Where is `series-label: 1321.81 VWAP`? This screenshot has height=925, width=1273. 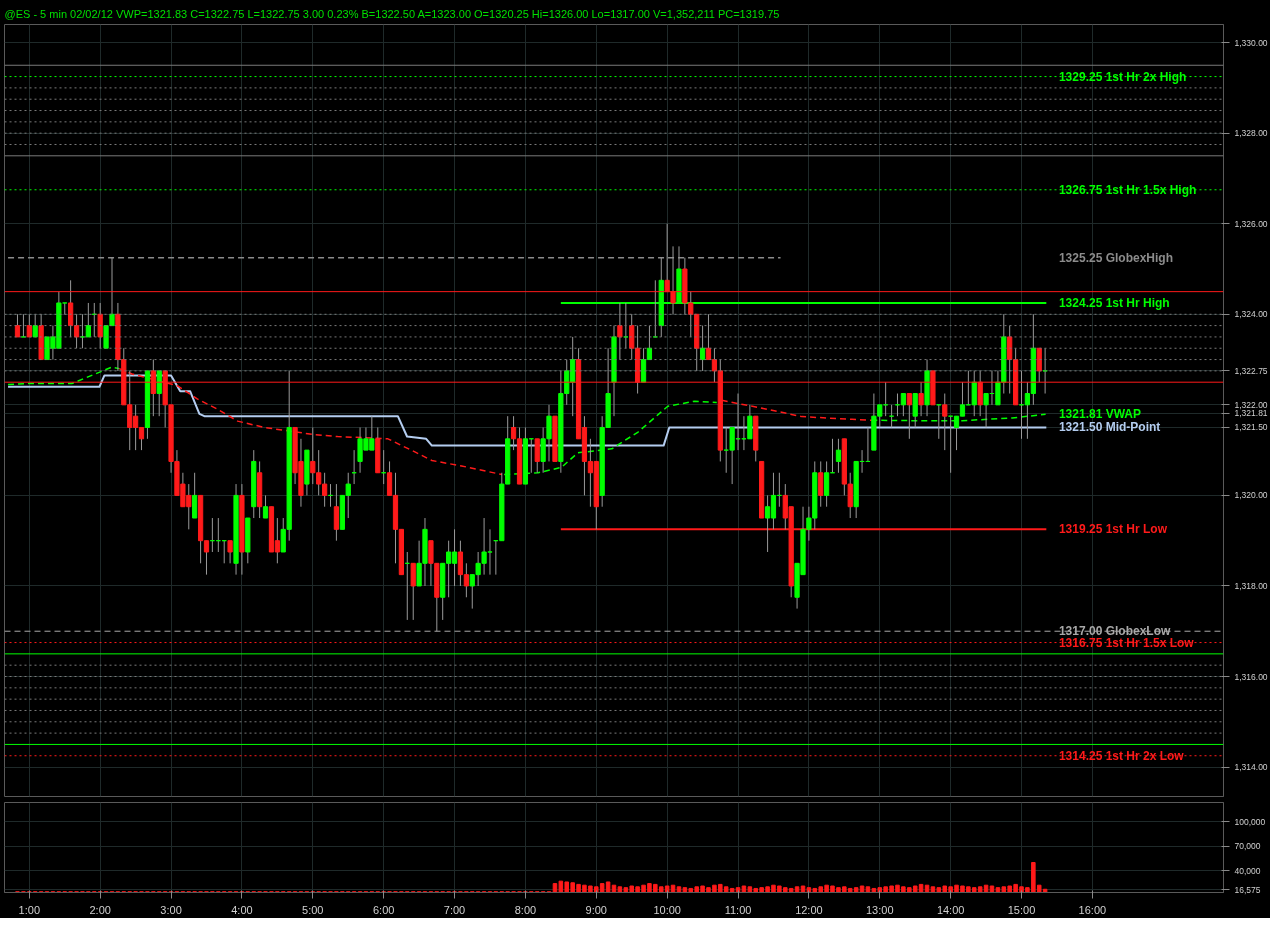 series-label: 1321.81 VWAP is located at coordinates (1099, 414).